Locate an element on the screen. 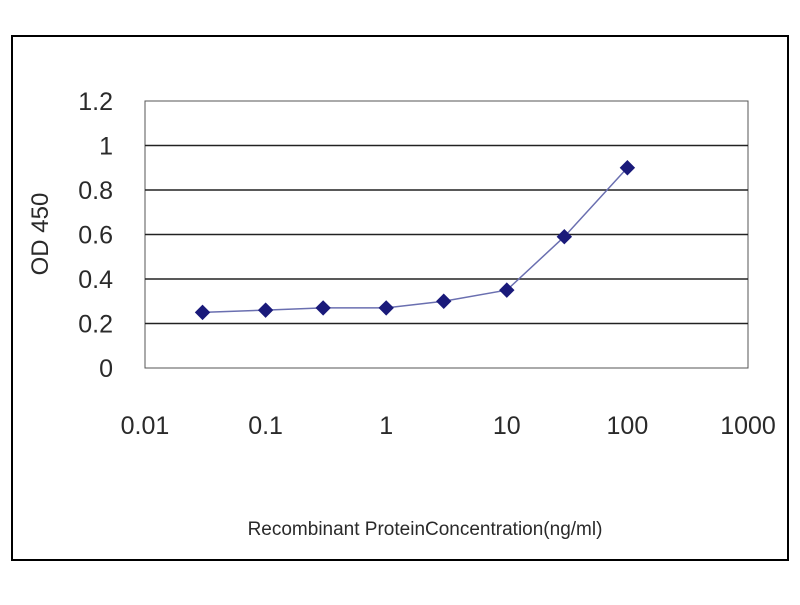  x-tick-label: 0.1 is located at coordinates (265, 426).